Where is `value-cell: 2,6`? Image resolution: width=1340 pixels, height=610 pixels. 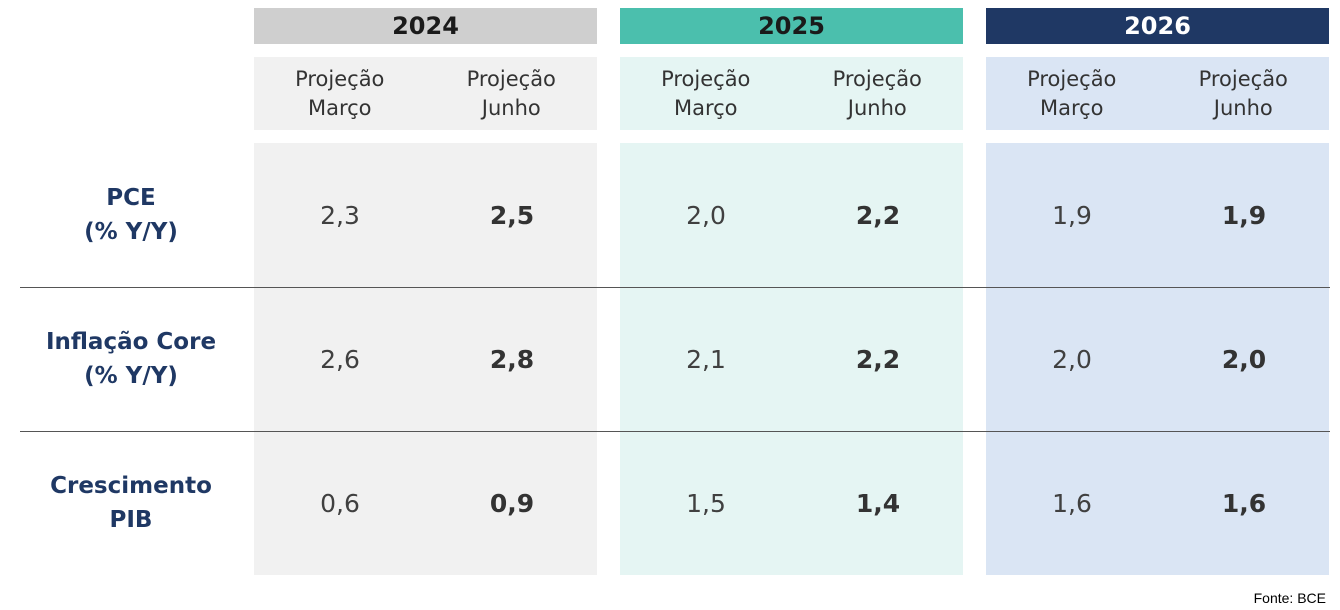 value-cell: 2,6 is located at coordinates (340, 359).